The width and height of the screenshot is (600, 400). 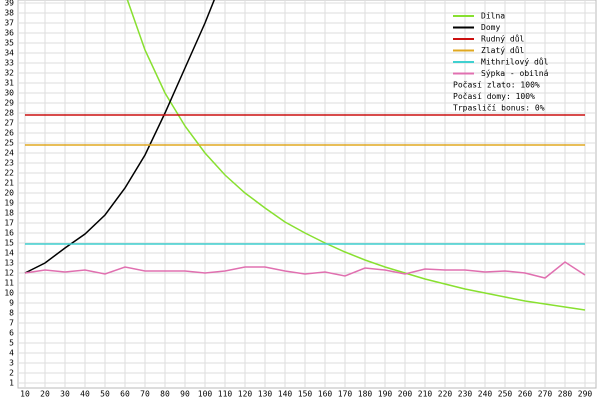 What do you see at coordinates (105, 394) in the screenshot?
I see `x-tick-label: 50` at bounding box center [105, 394].